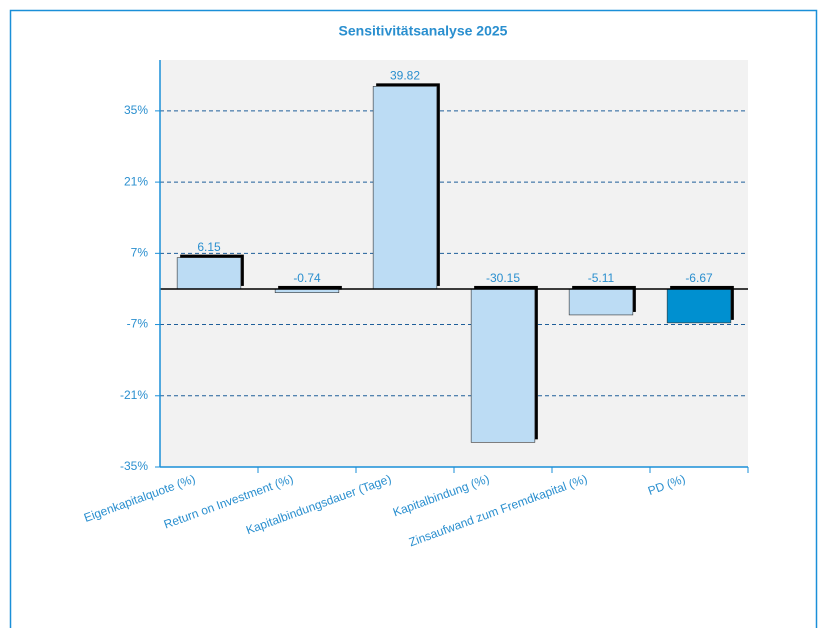 This screenshot has width=827, height=628. I want to click on bar-shadow, so click(310, 287).